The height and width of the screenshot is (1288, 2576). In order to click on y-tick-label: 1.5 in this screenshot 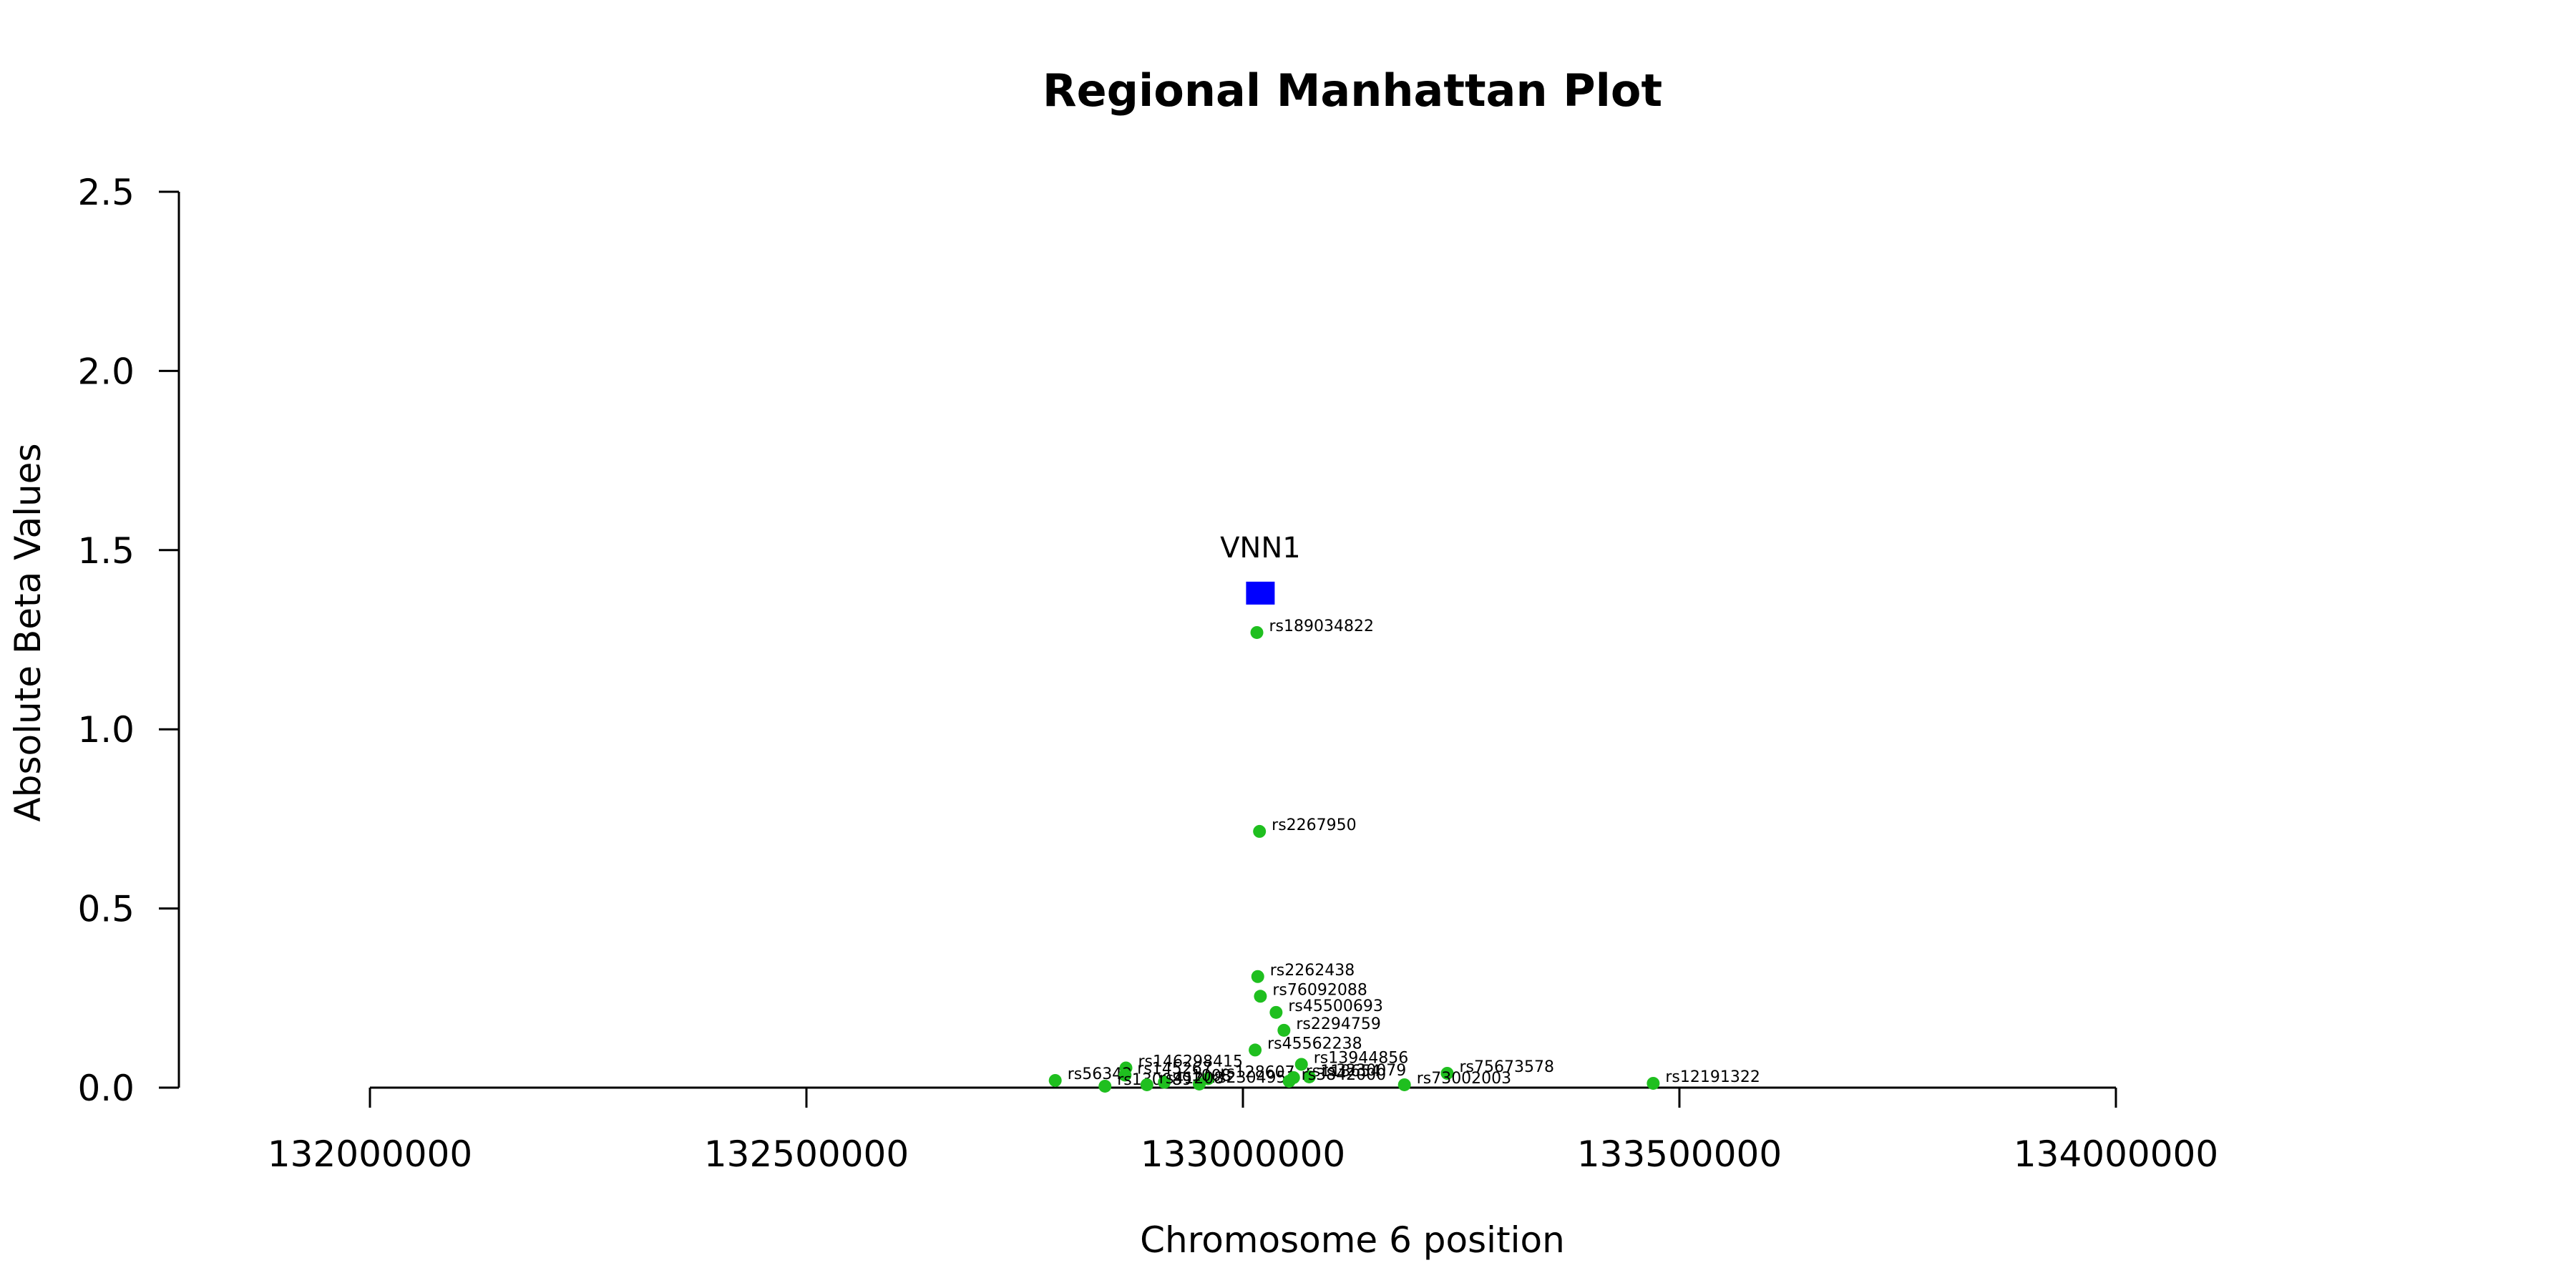, I will do `click(106, 551)`.